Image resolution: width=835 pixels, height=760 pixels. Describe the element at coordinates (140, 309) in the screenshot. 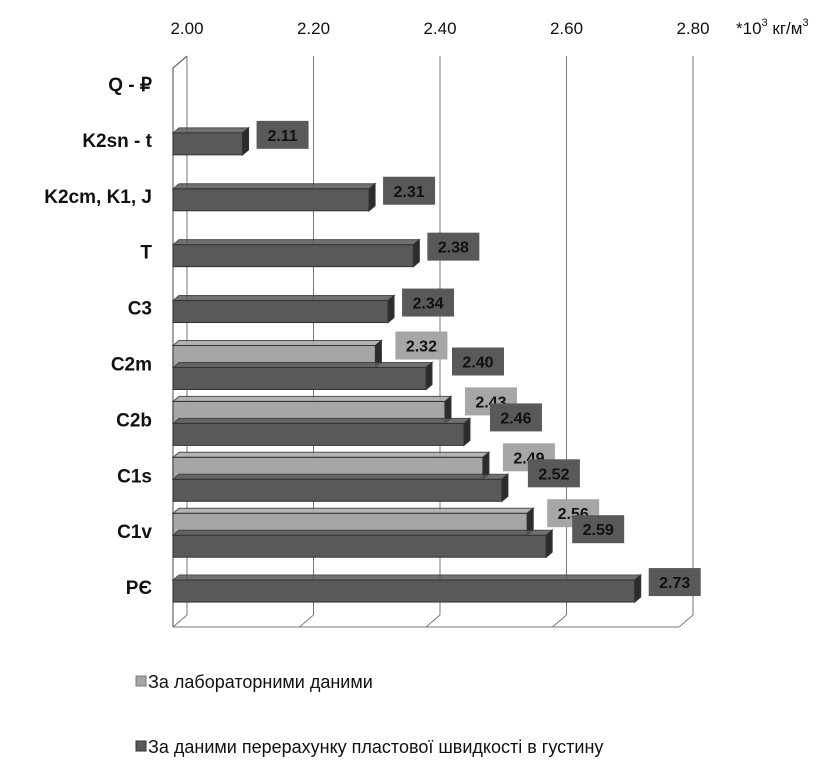

I see `category-label: C3` at that location.